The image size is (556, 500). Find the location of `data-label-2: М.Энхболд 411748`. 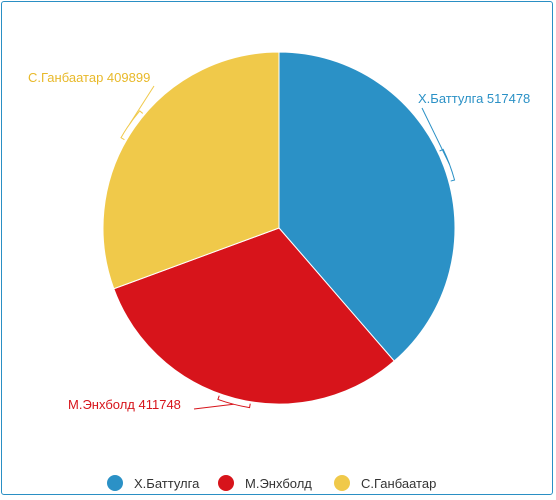

data-label-2: М.Энхболд 411748 is located at coordinates (124, 404).